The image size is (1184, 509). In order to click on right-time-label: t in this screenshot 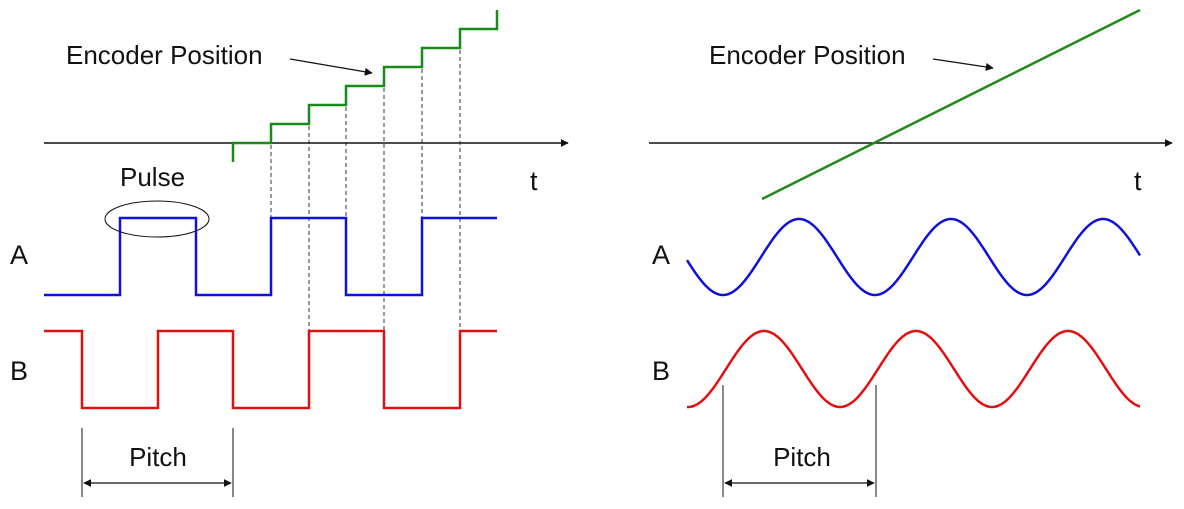, I will do `click(1138, 181)`.